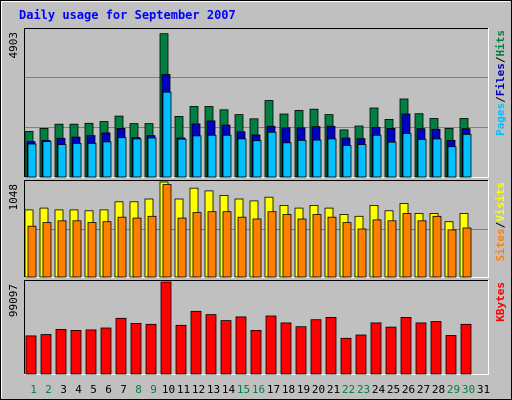  I want to click on x-tick-label: 7, so click(123, 389).